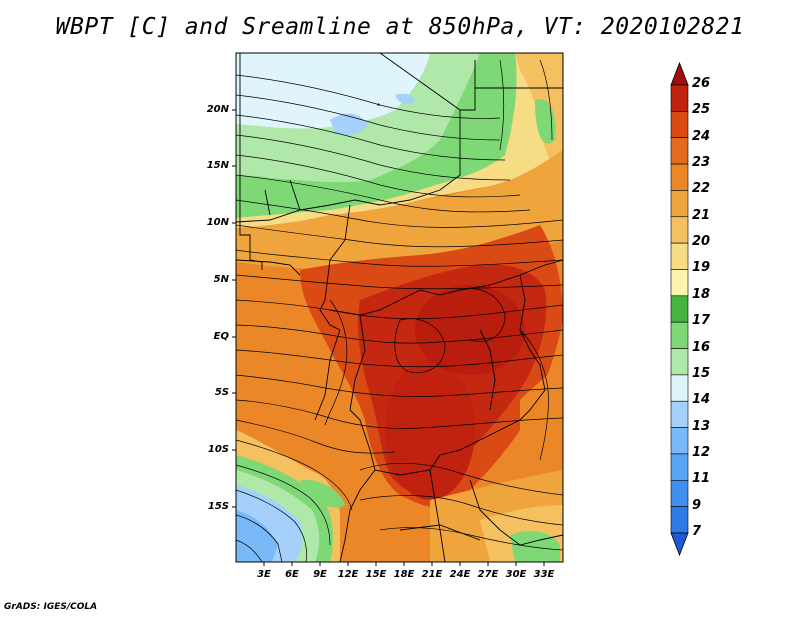 This screenshot has width=800, height=618. I want to click on colorbar-bottom-arrow, so click(679, 544).